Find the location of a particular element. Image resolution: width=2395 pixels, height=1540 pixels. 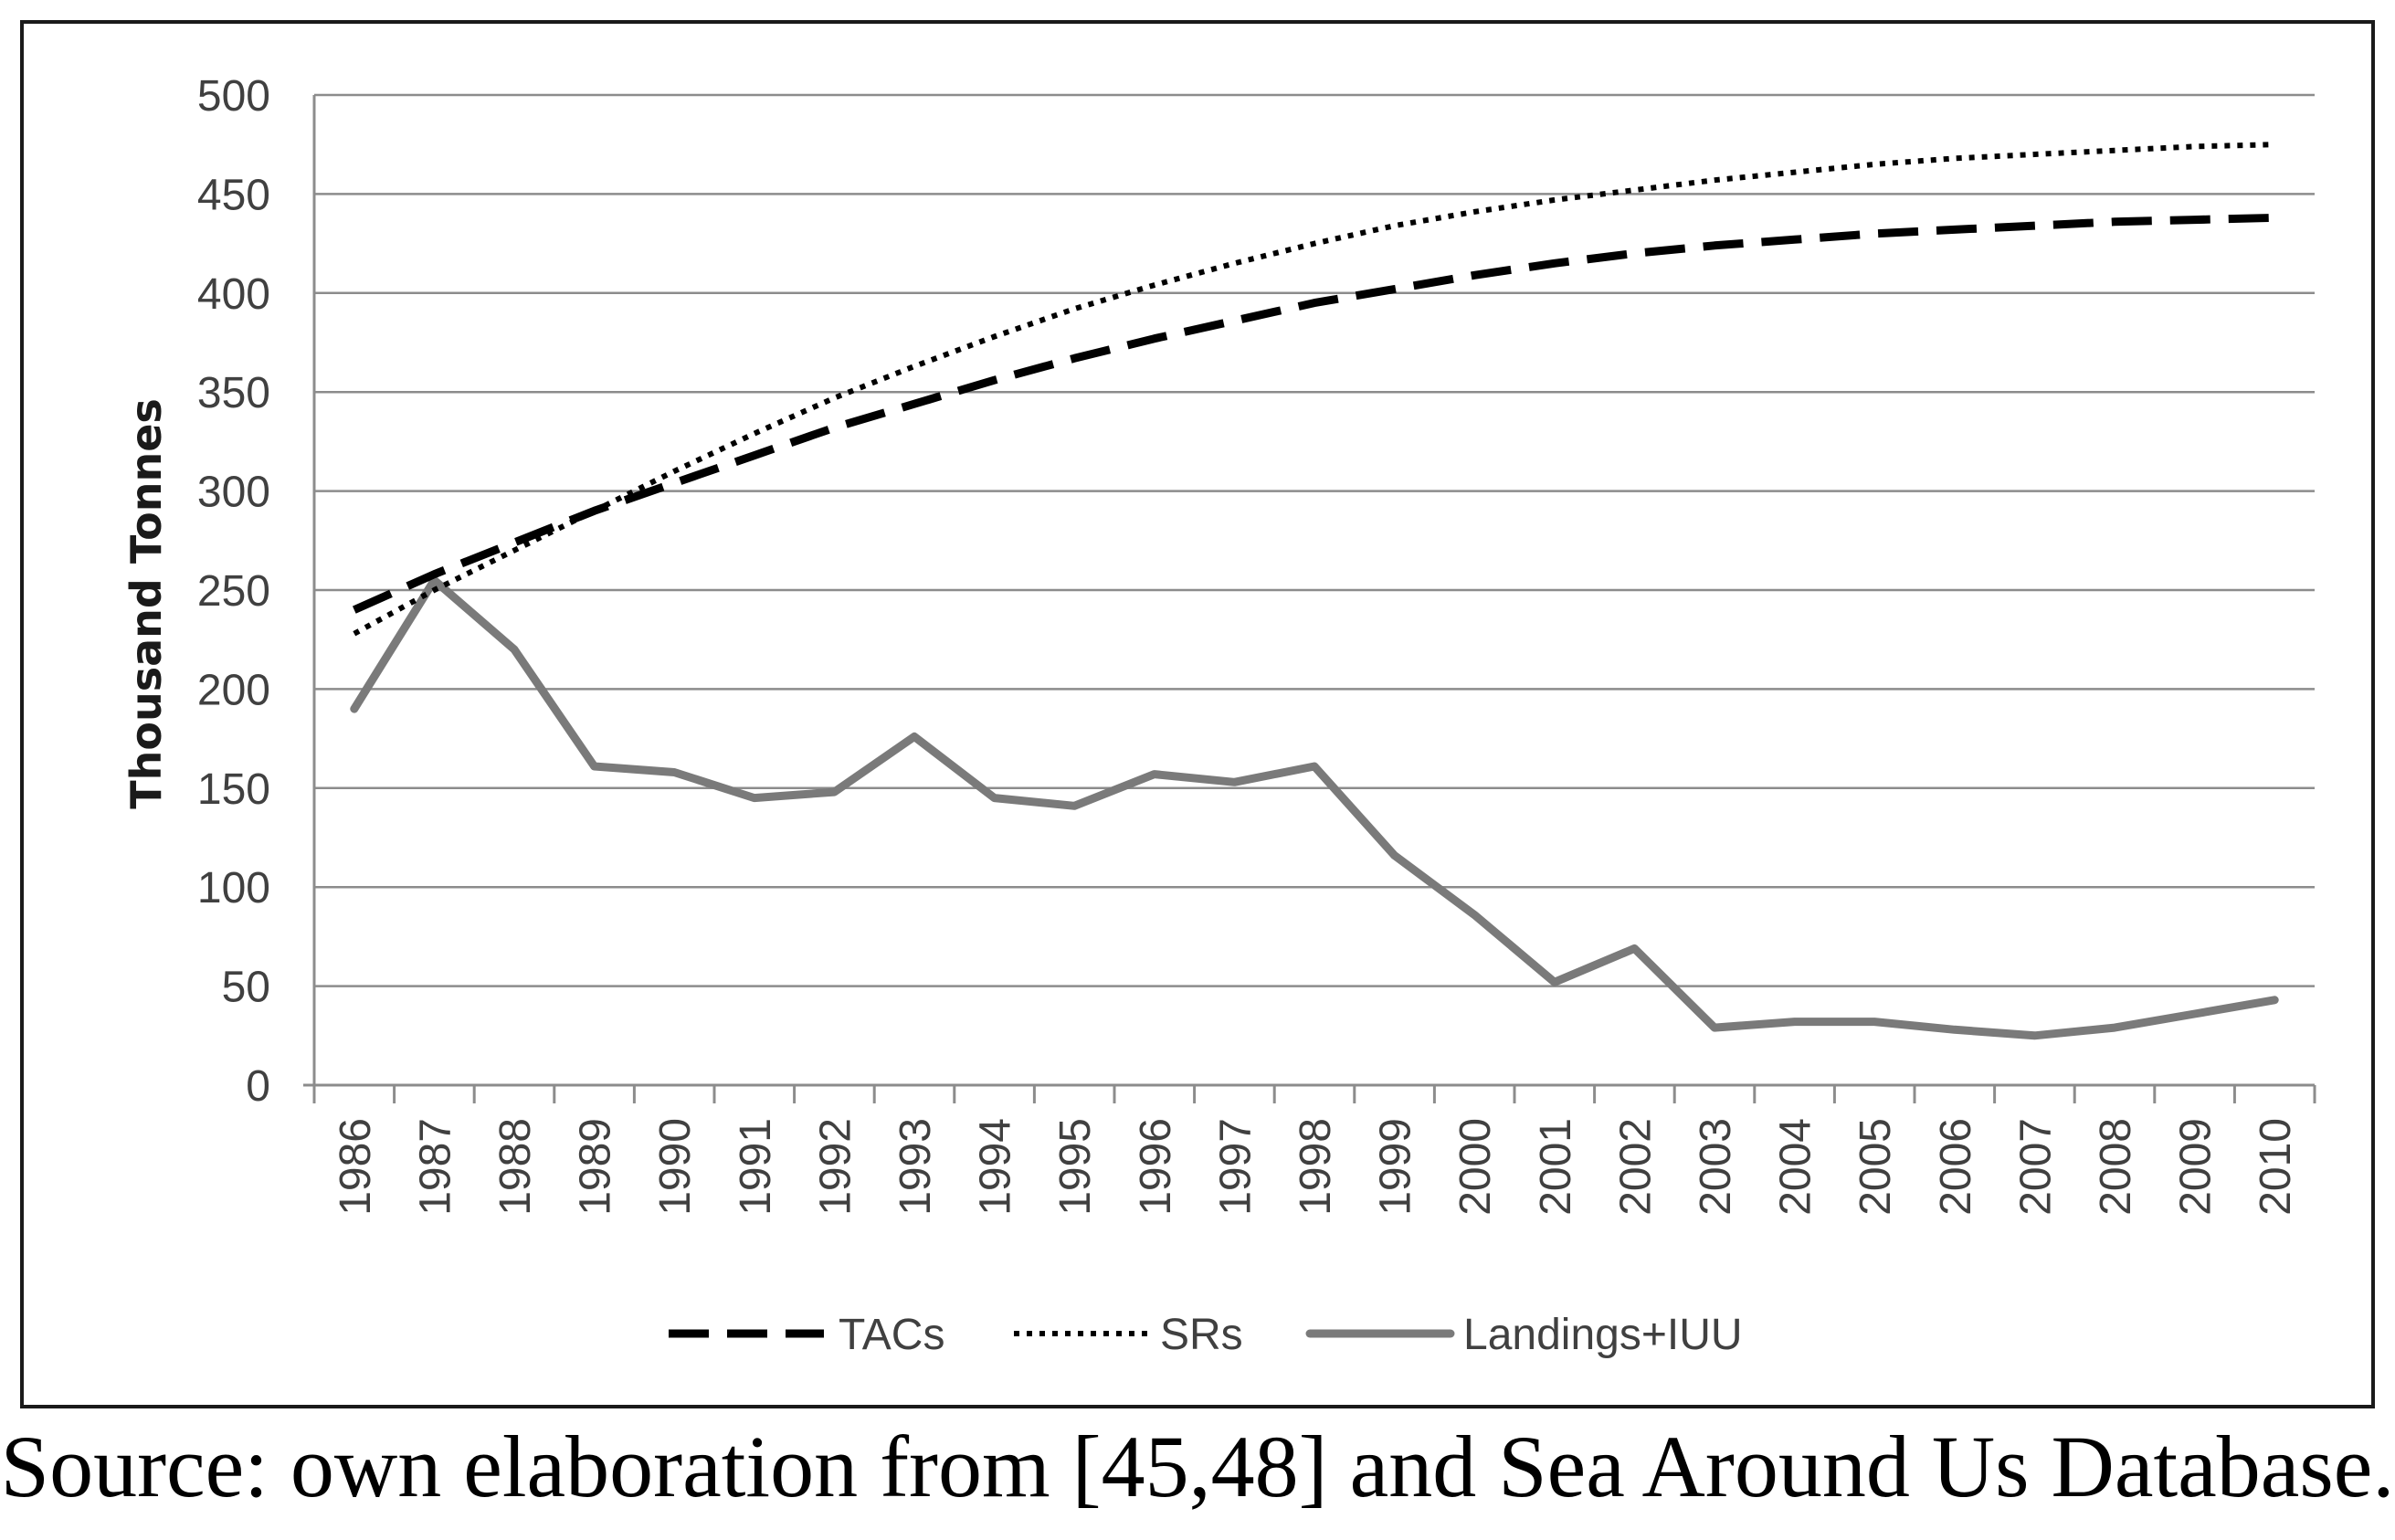

x-tick-label: 1992 is located at coordinates (835, 1167).